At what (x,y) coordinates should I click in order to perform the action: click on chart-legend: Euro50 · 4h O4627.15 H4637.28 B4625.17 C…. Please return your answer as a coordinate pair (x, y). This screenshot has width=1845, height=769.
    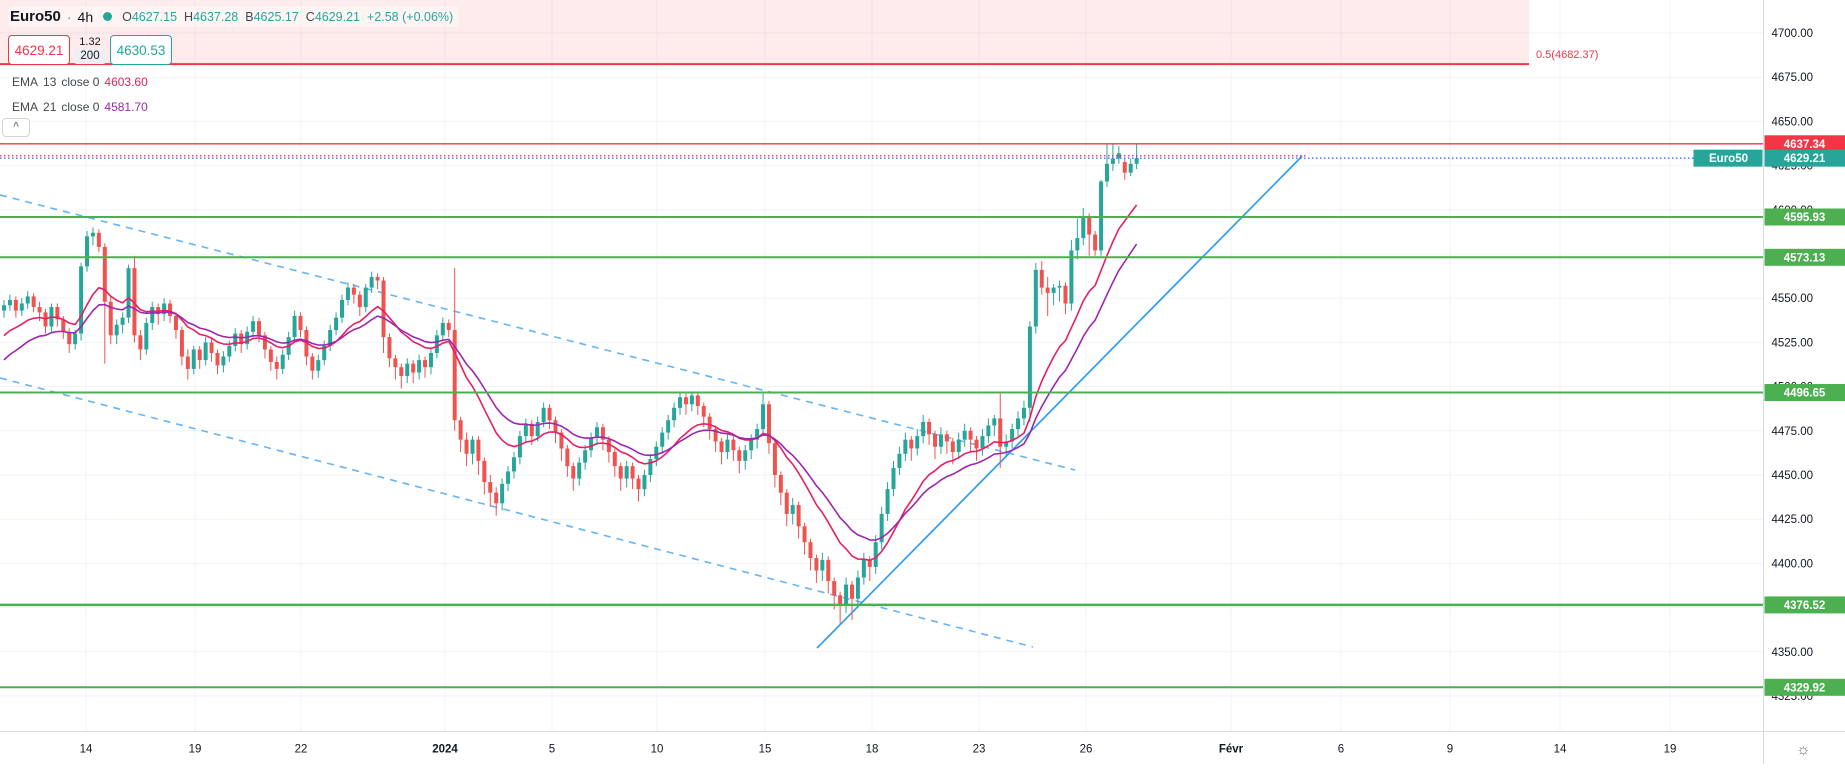
    Looking at the image, I should click on (233, 60).